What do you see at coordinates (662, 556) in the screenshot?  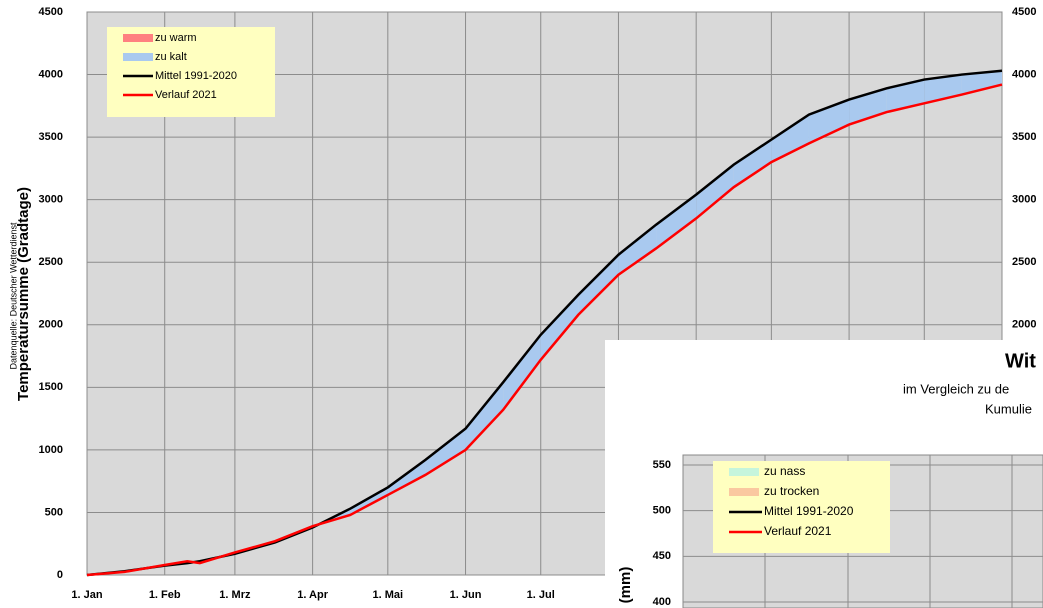 I see `y-tick-label: 450` at bounding box center [662, 556].